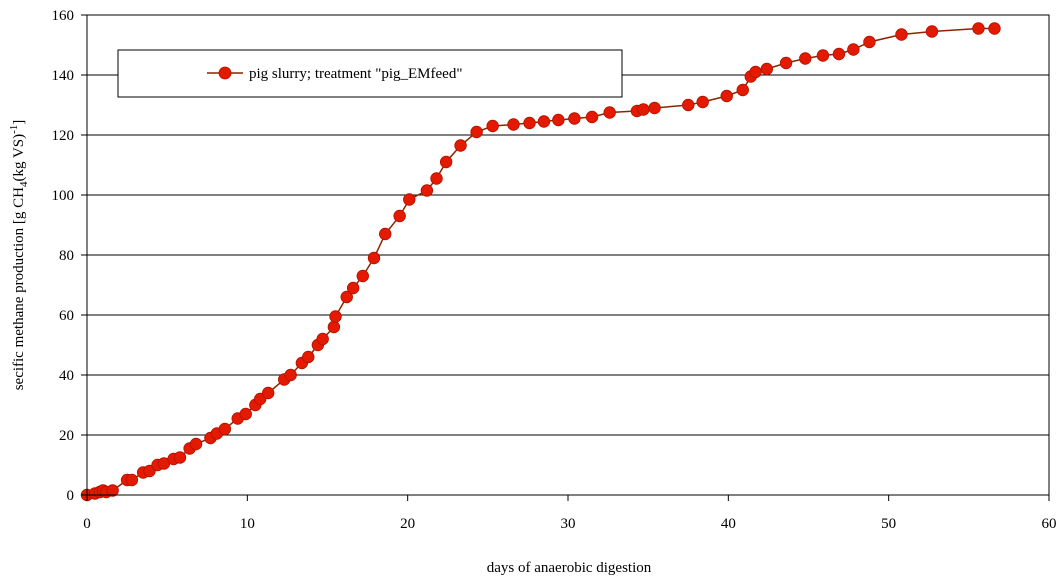 This screenshot has width=1060, height=581. Describe the element at coordinates (19, 288) in the screenshot. I see `y-axis-title-main: secific methane production [g CH` at that location.